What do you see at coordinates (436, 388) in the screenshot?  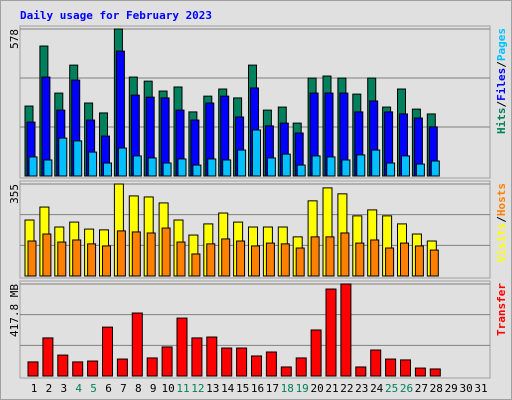 I see `x-tick-label: 28` at bounding box center [436, 388].